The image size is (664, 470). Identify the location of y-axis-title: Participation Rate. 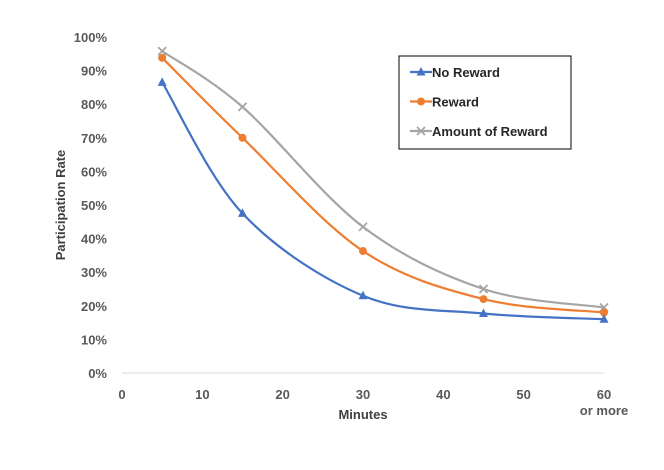
(60, 205).